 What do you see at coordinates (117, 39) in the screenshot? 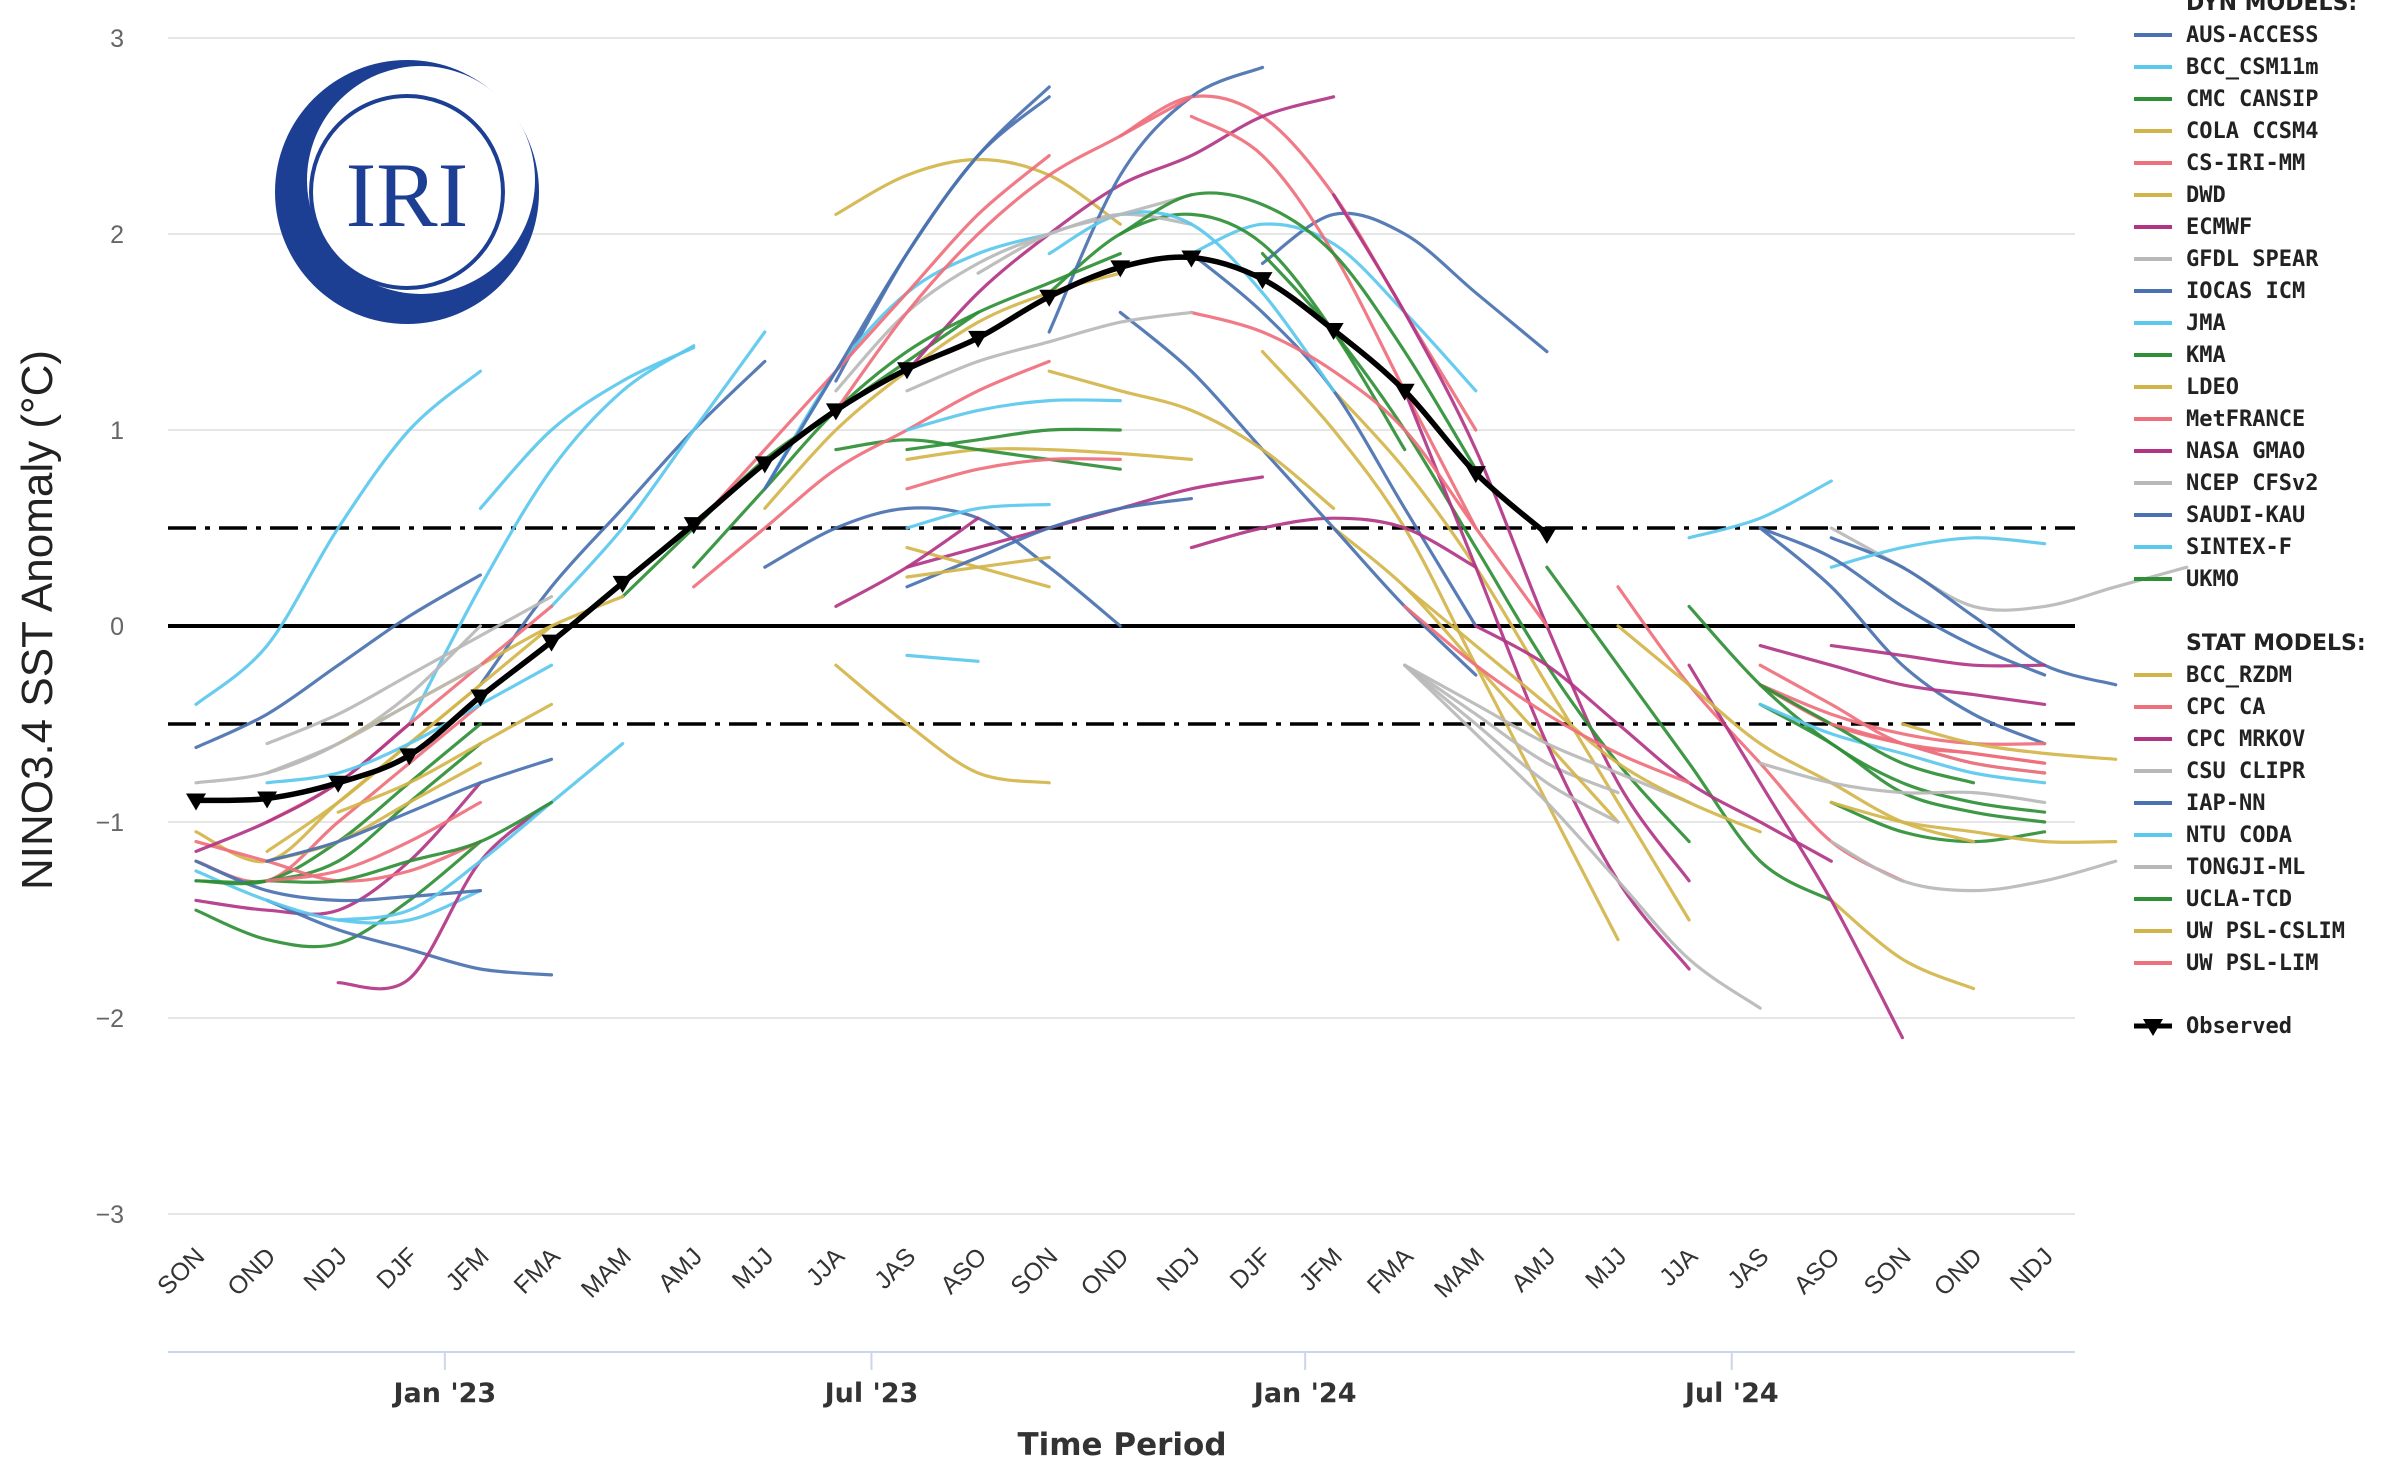
I see `y-tick-label: 3` at bounding box center [117, 39].